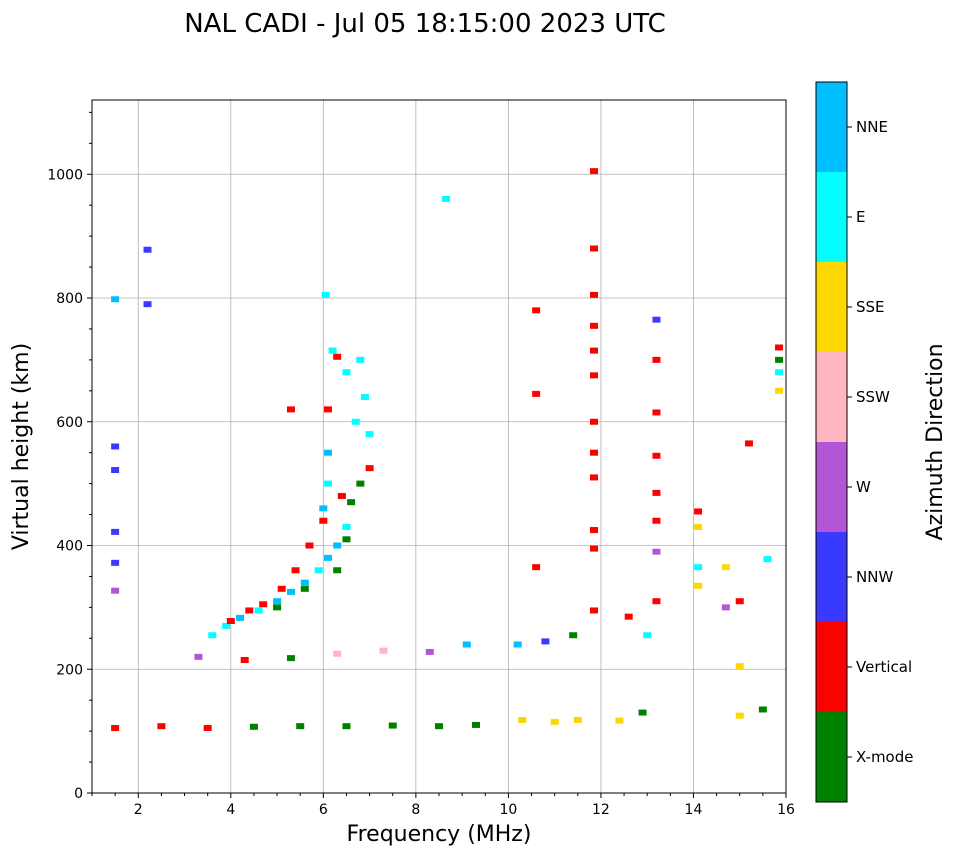  Describe the element at coordinates (425, 24) in the screenshot. I see `chart-title: NAL CADI - Jul 05 18:15:00 2023 UTC` at that location.